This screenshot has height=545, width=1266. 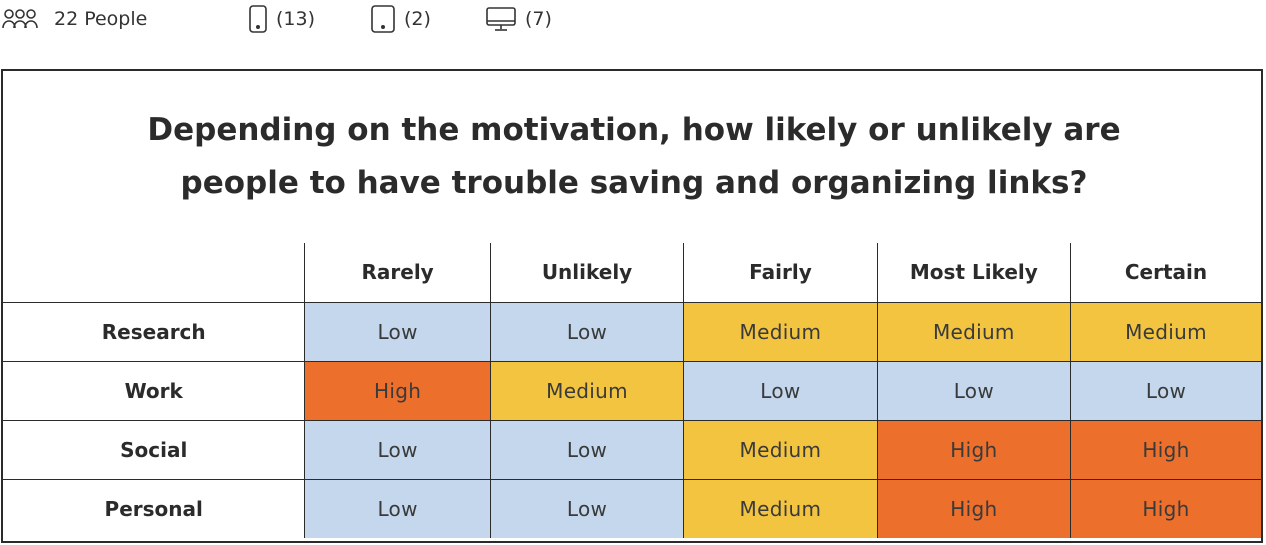 I want to click on tablet-icon, so click(x=383, y=19).